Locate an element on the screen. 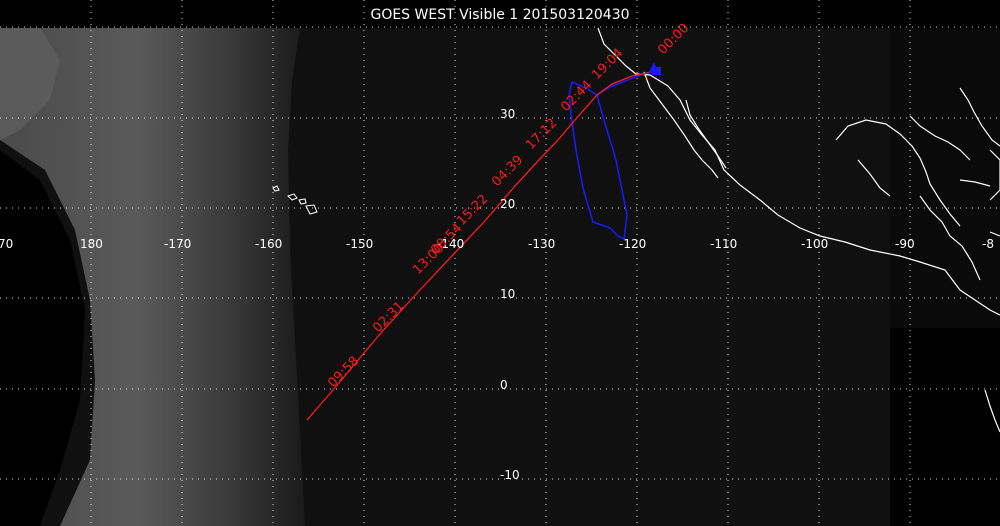 The image size is (1000, 526). lon-label: -120 is located at coordinates (632, 244).